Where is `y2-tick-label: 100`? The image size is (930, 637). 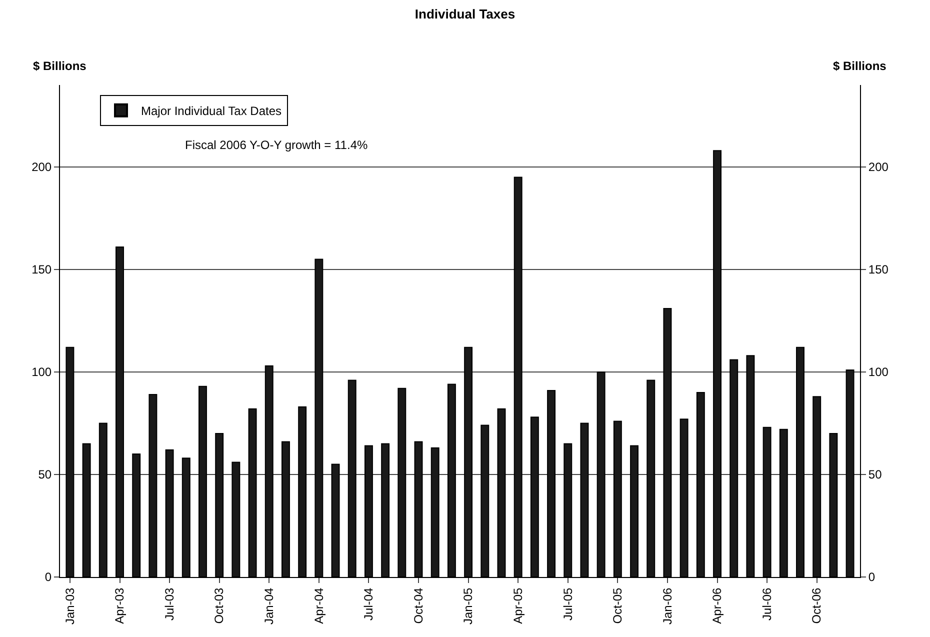
y2-tick-label: 100 is located at coordinates (878, 372).